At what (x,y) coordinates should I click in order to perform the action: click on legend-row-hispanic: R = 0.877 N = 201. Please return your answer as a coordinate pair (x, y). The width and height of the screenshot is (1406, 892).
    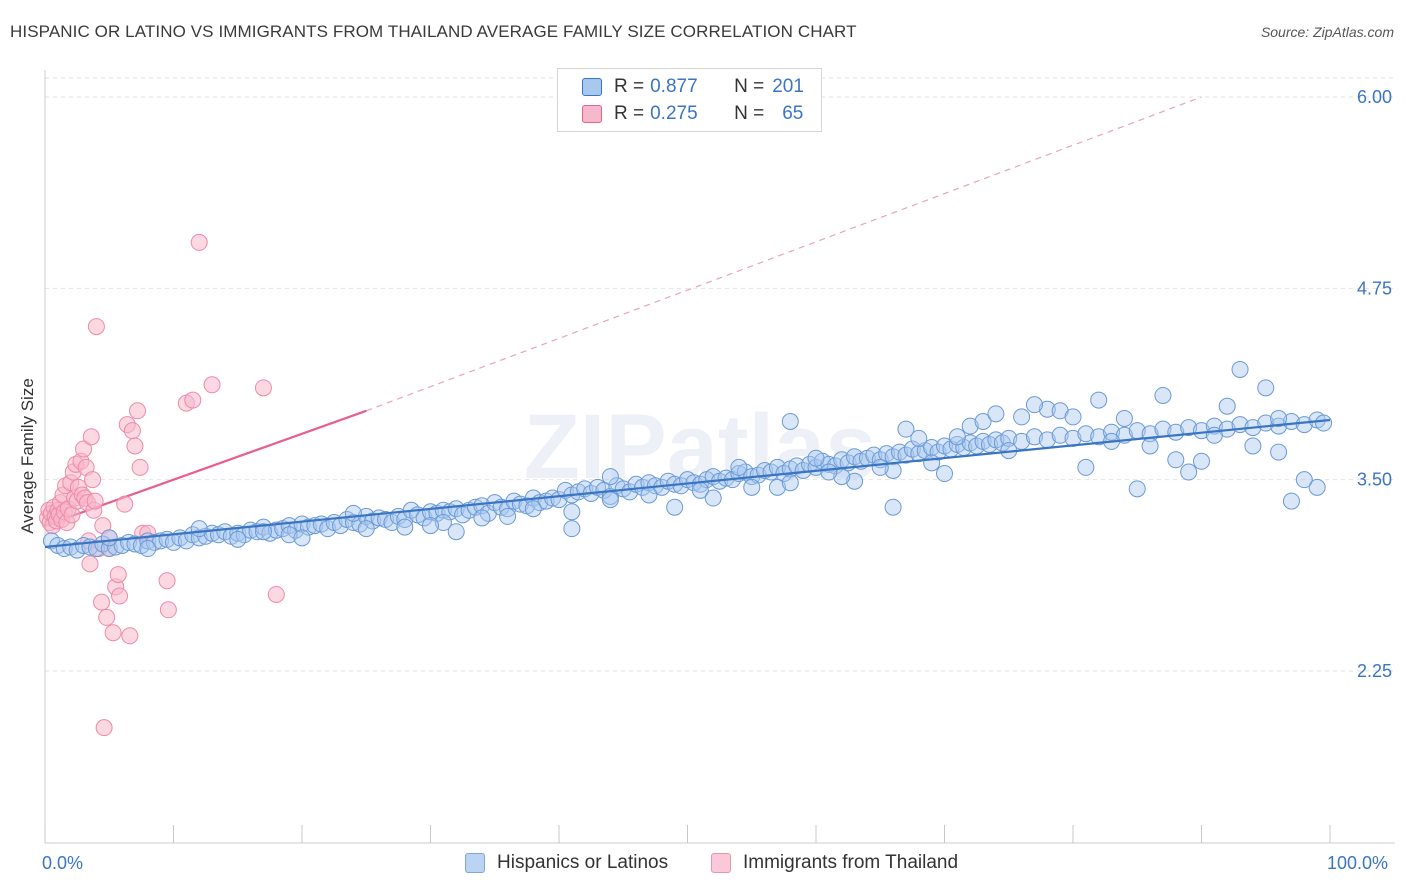
    Looking at the image, I should click on (693, 87).